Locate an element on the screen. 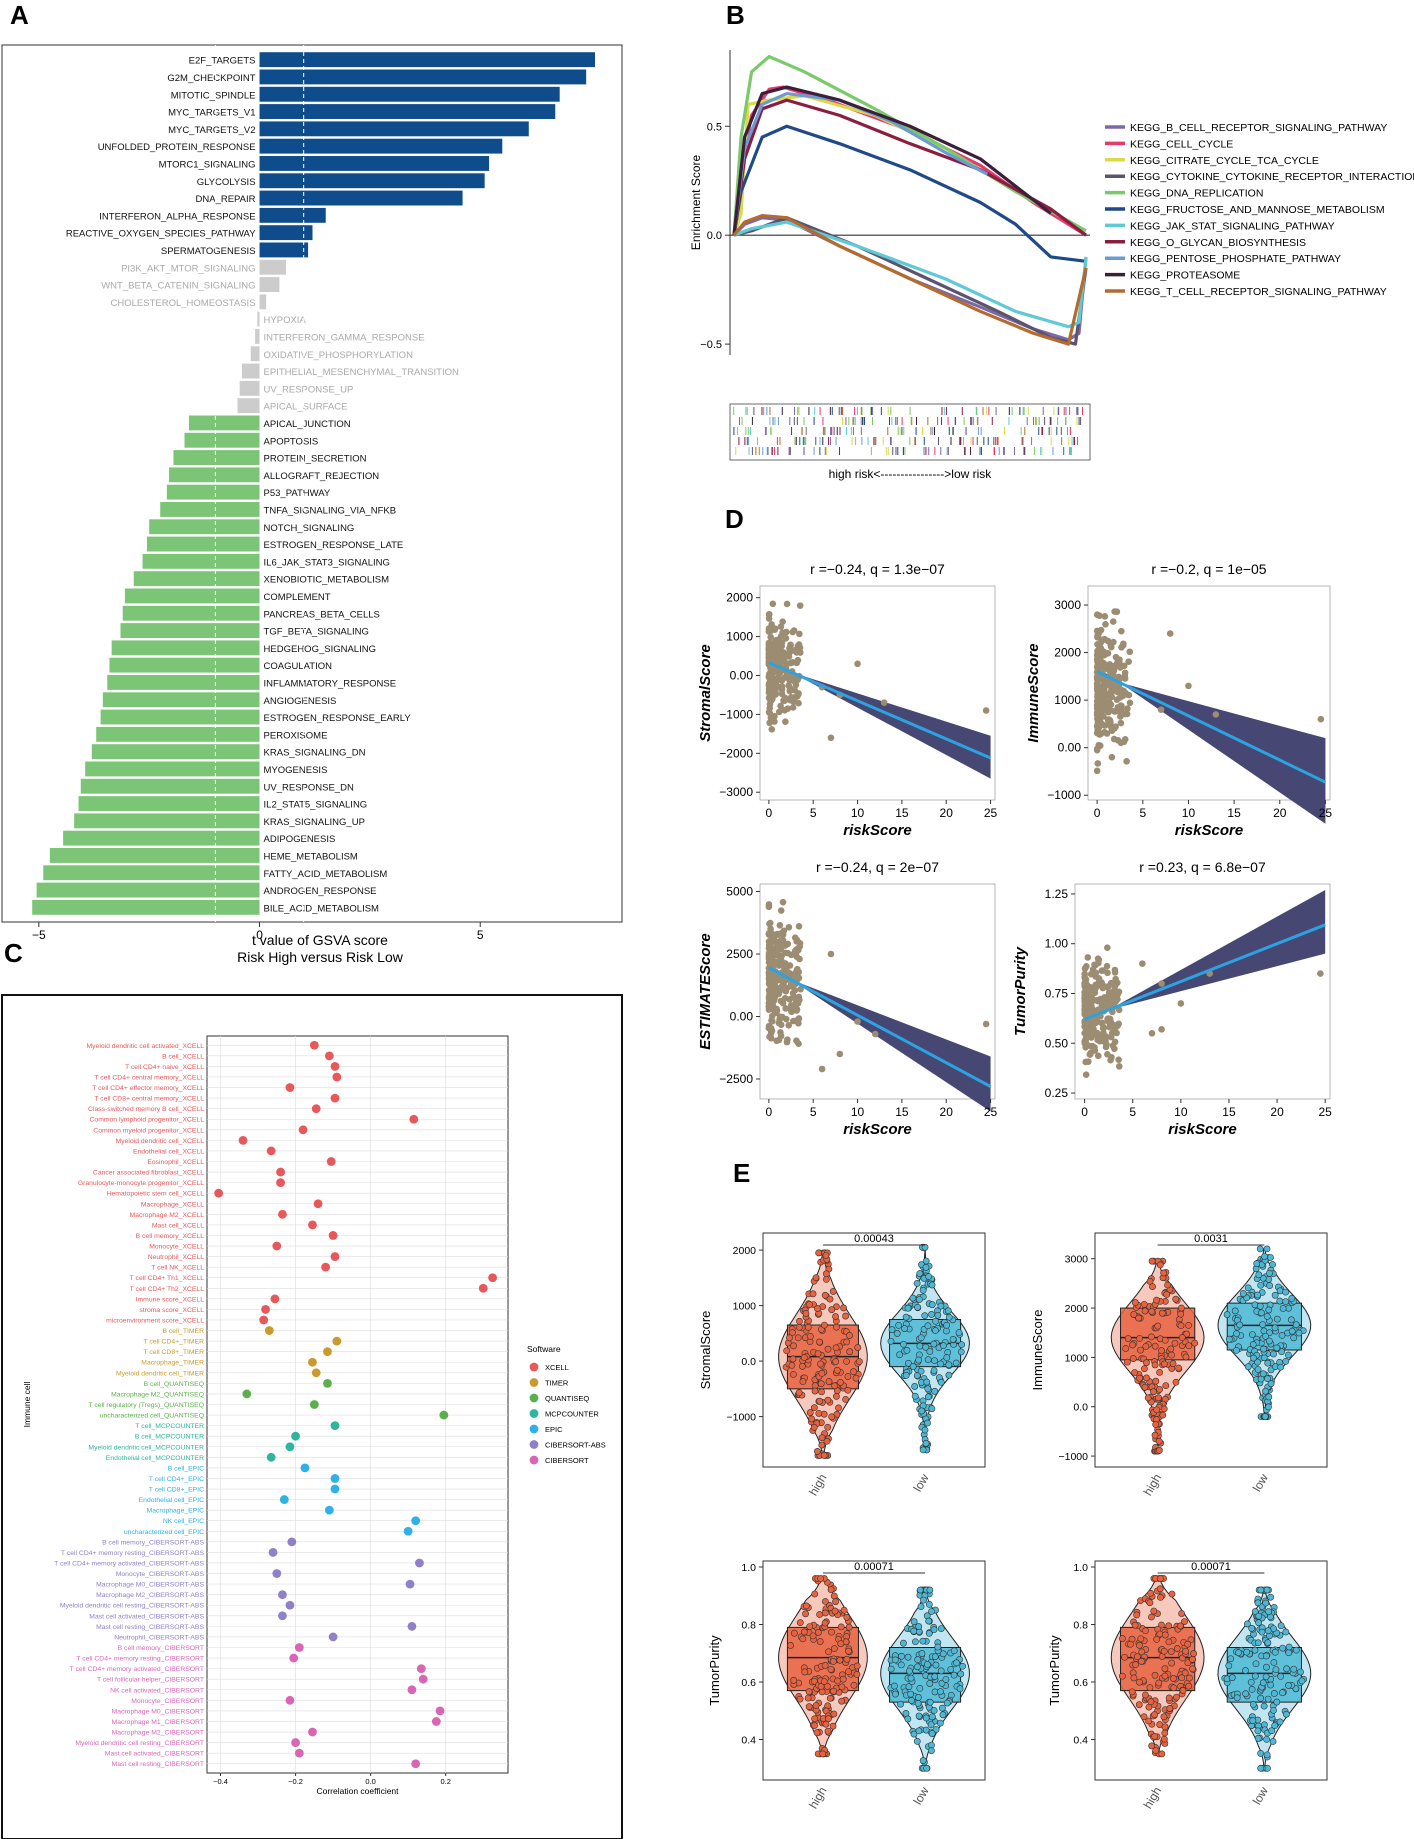  y-tick-label: 0.00 is located at coordinates (742, 675).